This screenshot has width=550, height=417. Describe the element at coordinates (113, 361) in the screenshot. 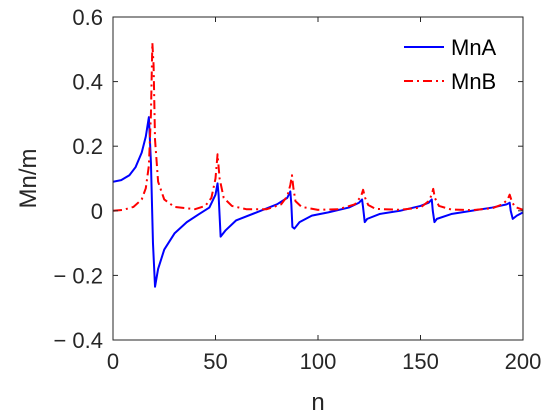

I see `x-tick-label: 0` at that location.